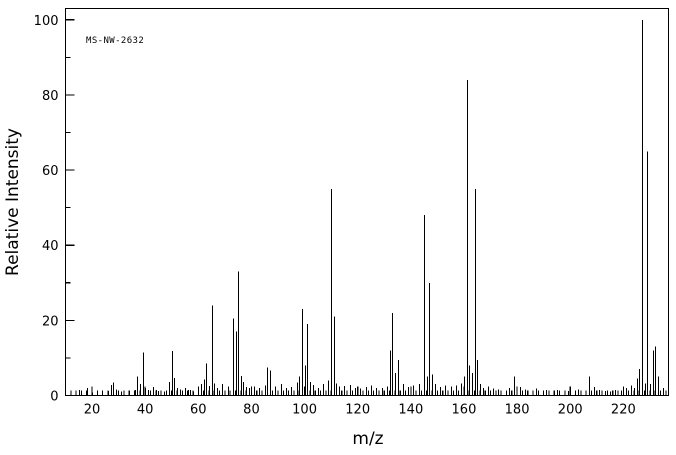 This screenshot has width=676, height=455. I want to click on x-tick-label: 40, so click(145, 410).